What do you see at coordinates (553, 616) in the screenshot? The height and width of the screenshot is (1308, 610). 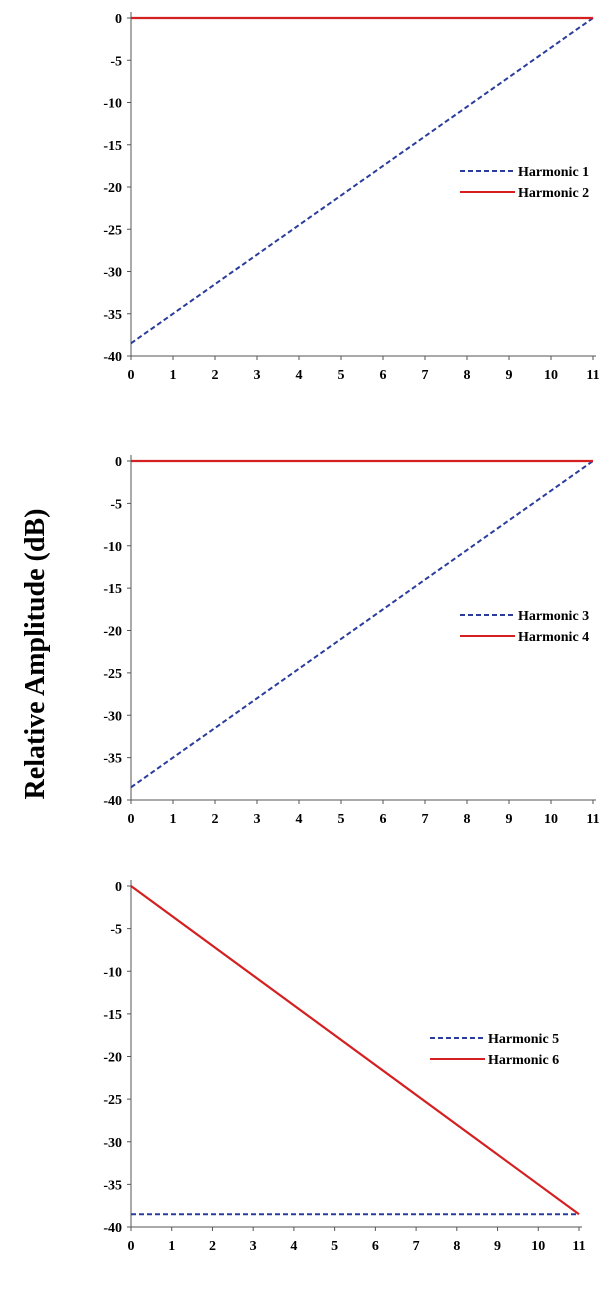 I see `legend-label: Harmonic 3` at bounding box center [553, 616].